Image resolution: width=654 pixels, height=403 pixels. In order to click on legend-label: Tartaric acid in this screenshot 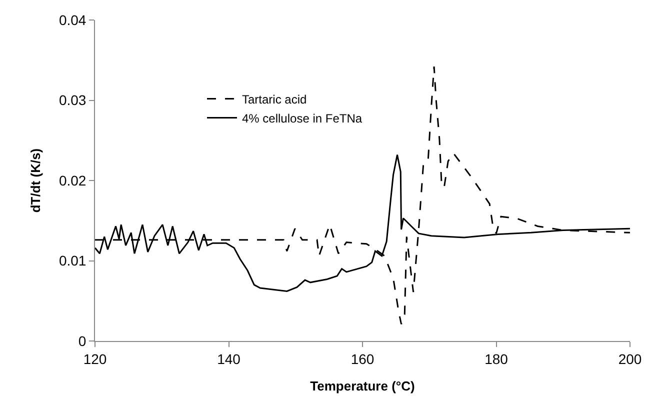, I will do `click(274, 99)`.